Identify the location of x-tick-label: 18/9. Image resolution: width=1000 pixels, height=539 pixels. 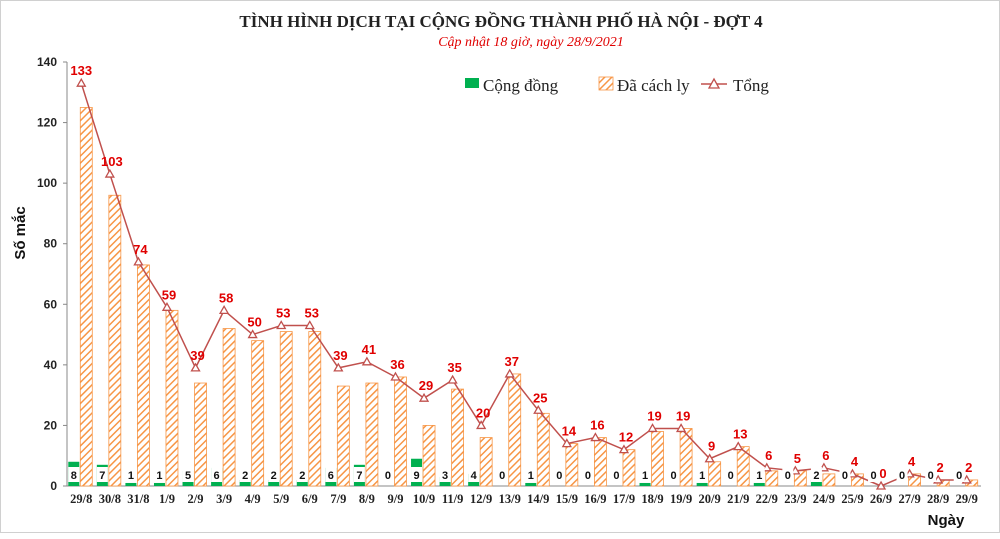
(652, 499).